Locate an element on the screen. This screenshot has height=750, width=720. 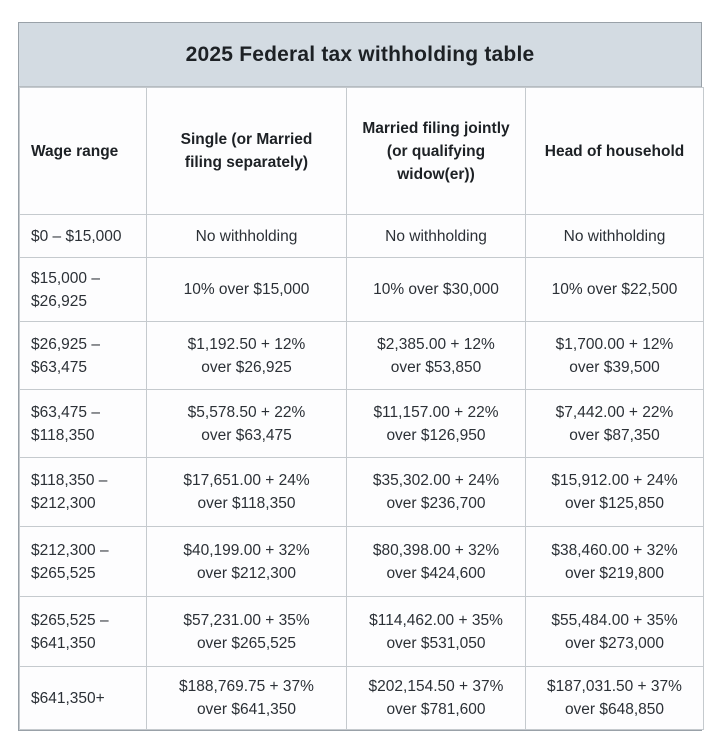
cell-text: $212,300 is located at coordinates (63, 503).